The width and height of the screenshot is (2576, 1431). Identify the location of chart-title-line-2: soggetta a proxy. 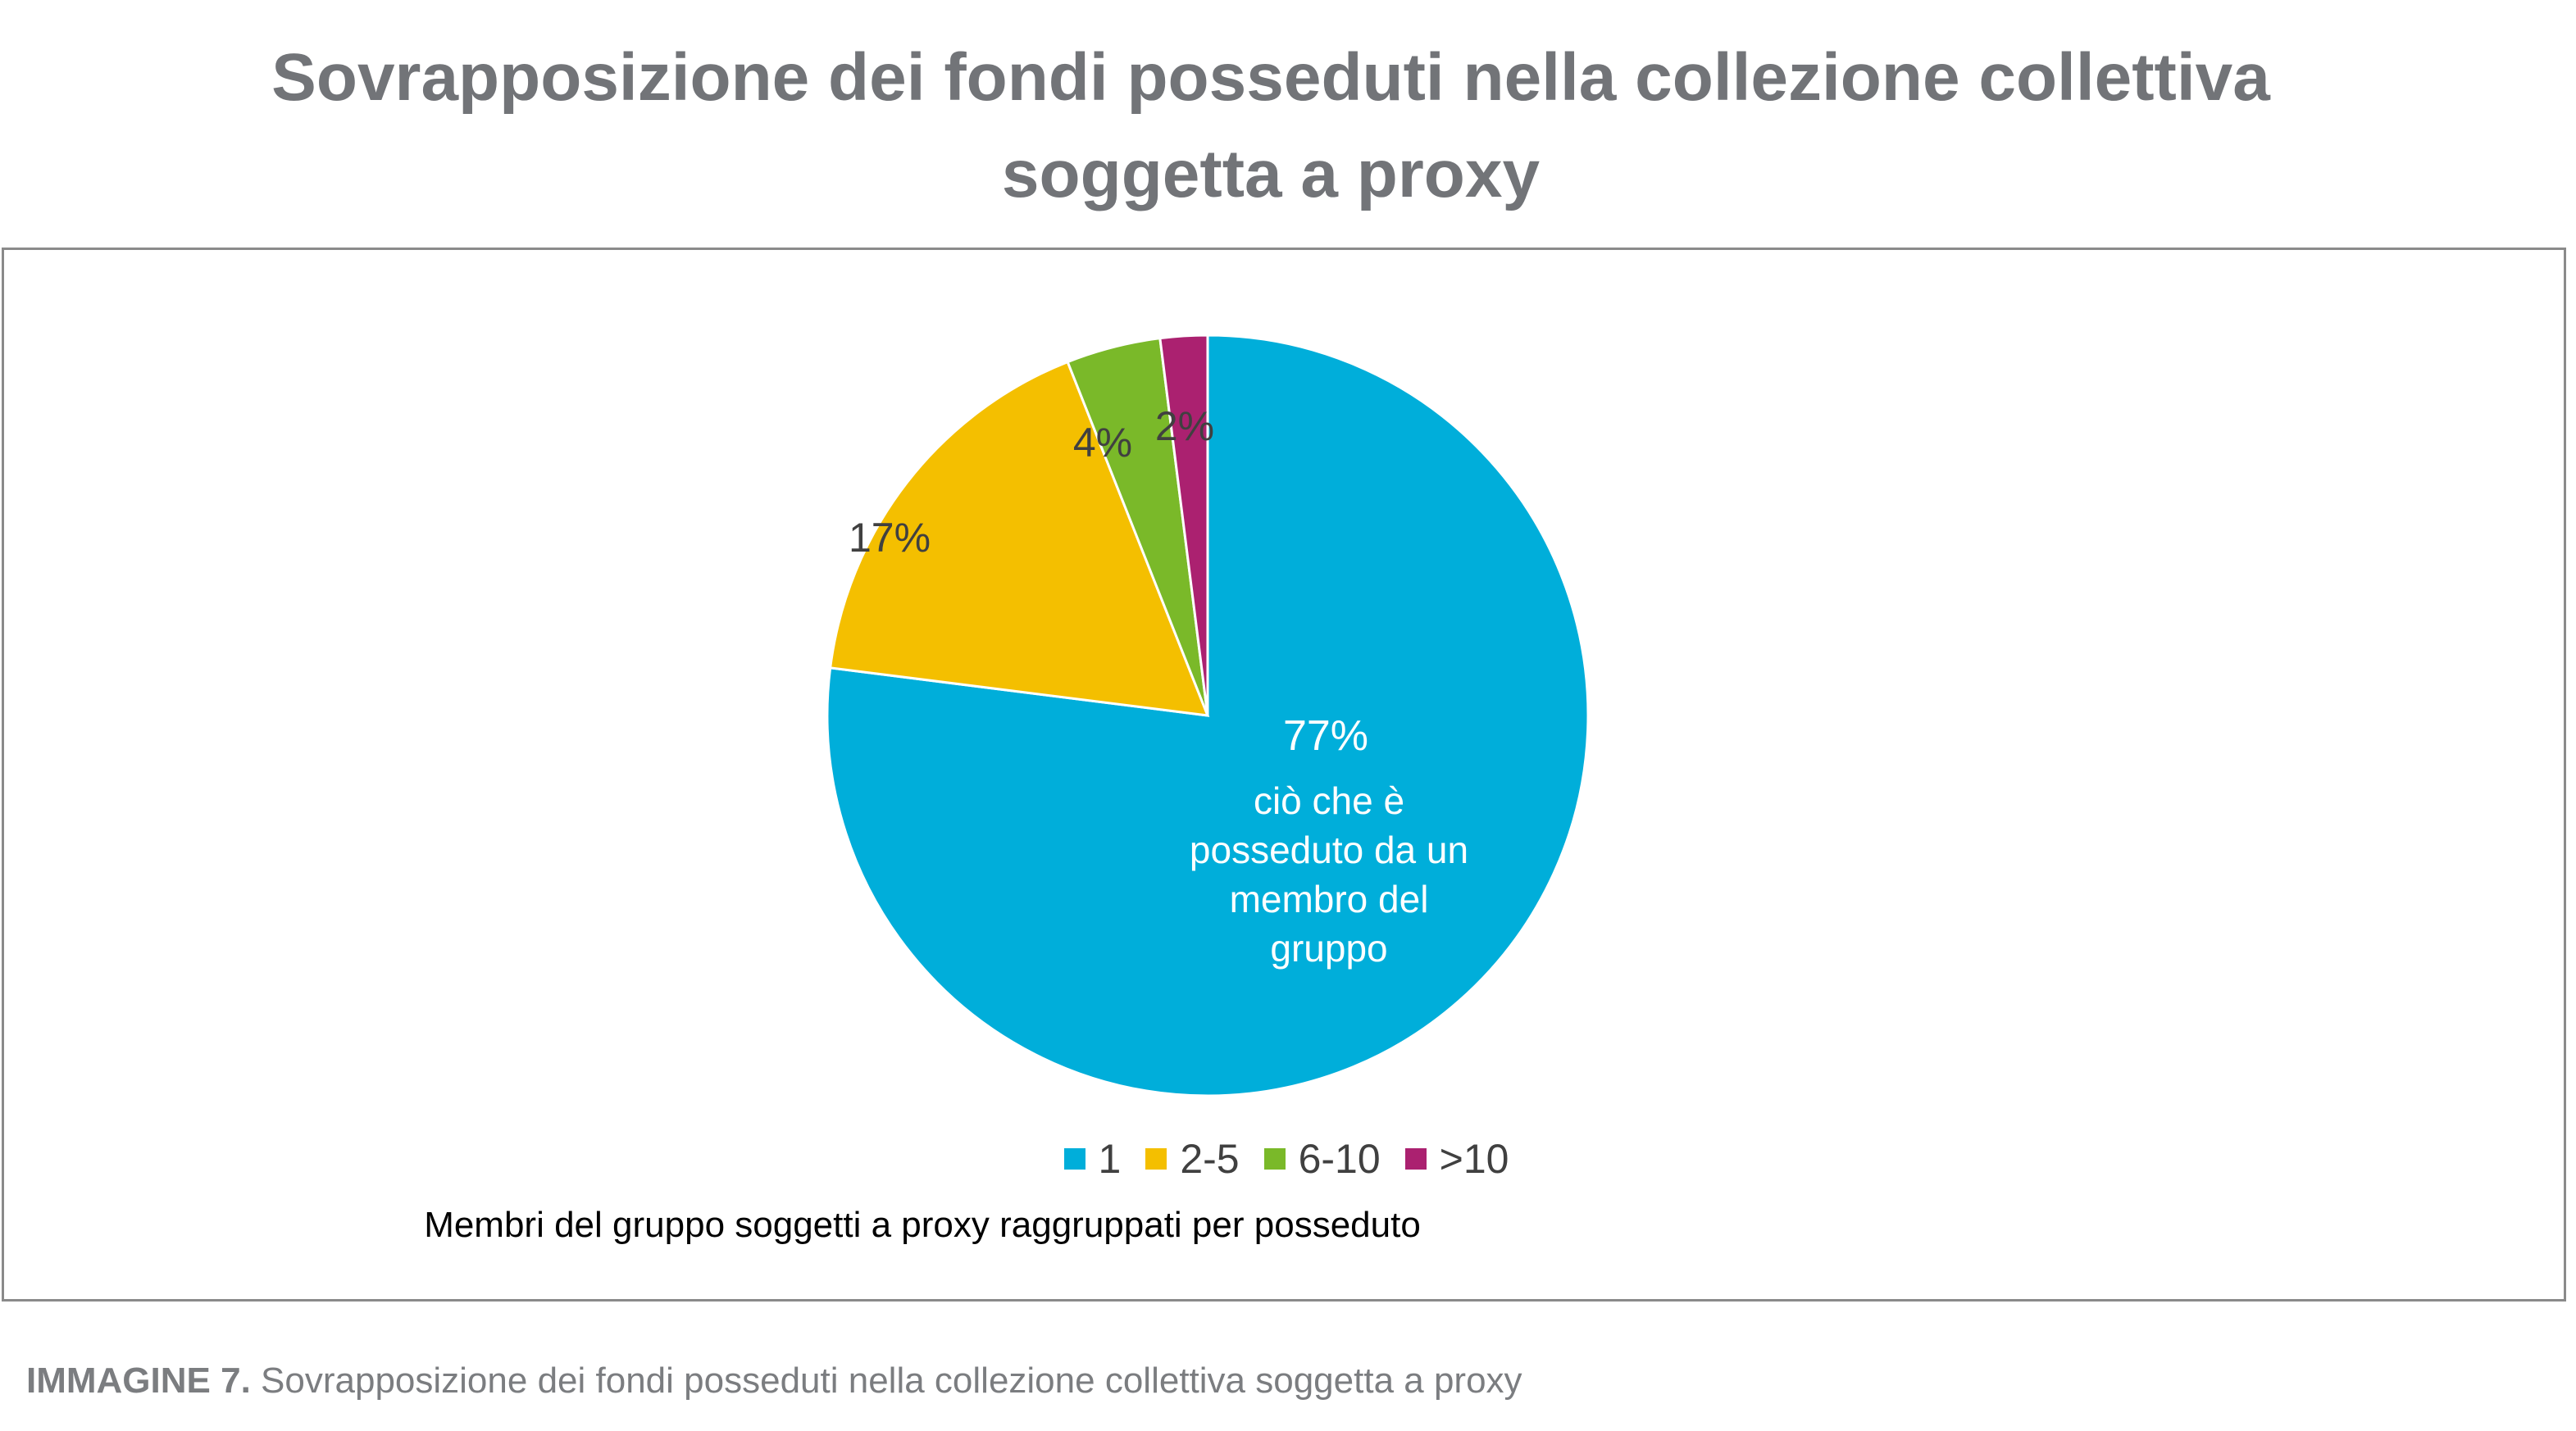
(1271, 174).